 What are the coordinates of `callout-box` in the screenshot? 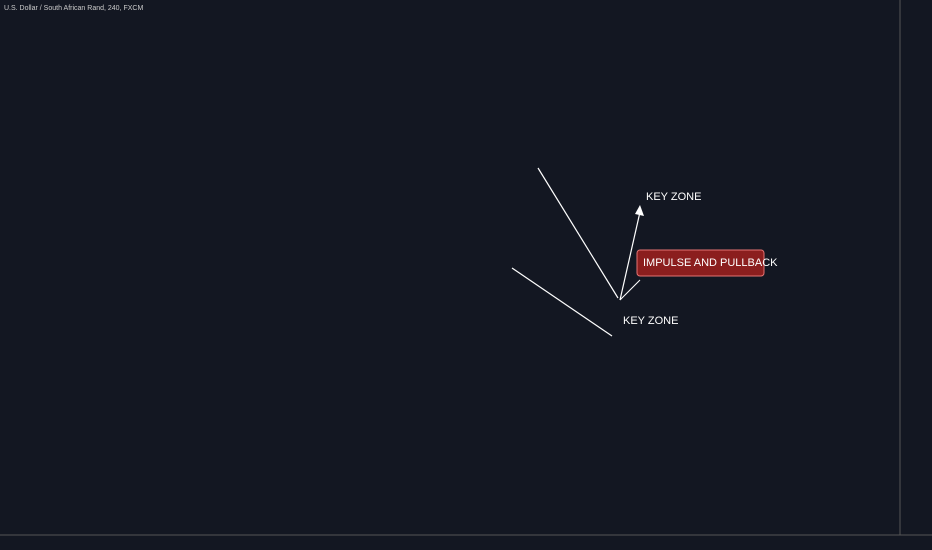 It's located at (700, 263).